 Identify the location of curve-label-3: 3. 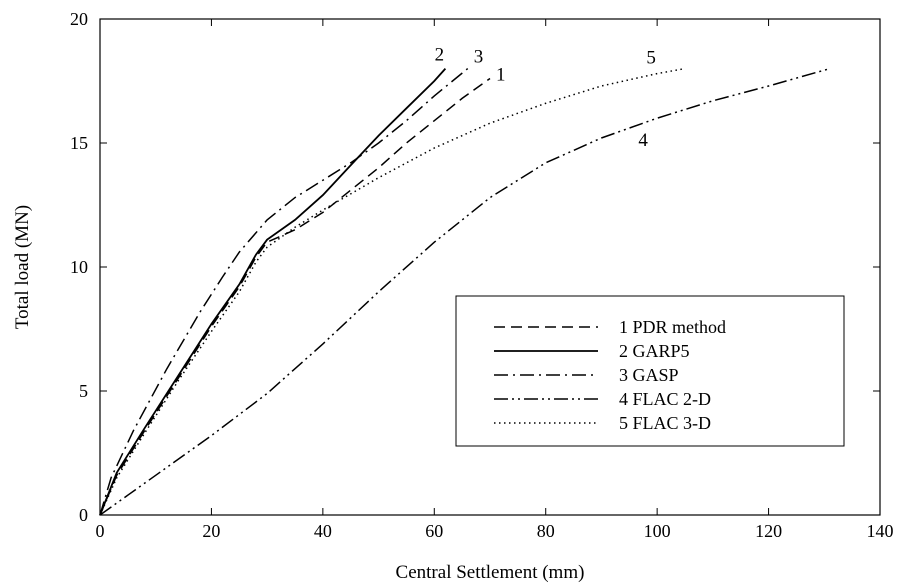
(479, 57).